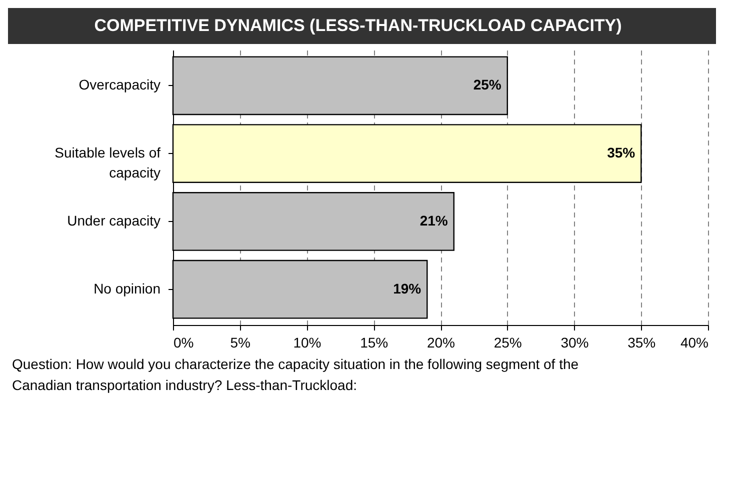 Image resolution: width=745 pixels, height=486 pixels. What do you see at coordinates (240, 342) in the screenshot?
I see `x-tick-label: 5%` at bounding box center [240, 342].